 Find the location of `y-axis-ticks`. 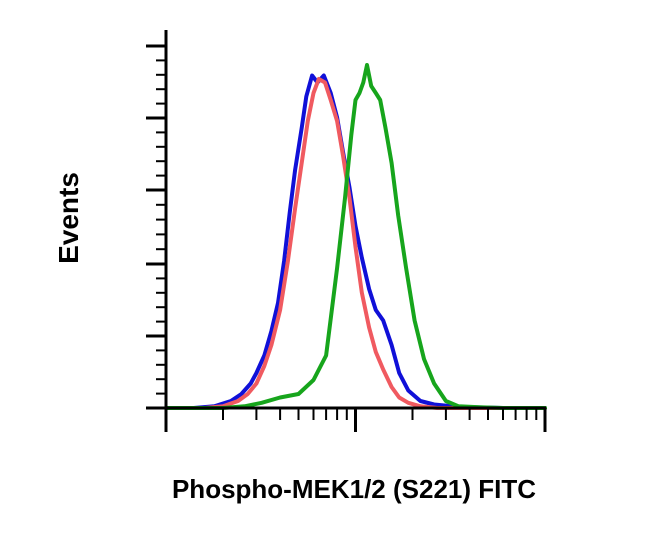

y-axis-ticks is located at coordinates (156, 227).